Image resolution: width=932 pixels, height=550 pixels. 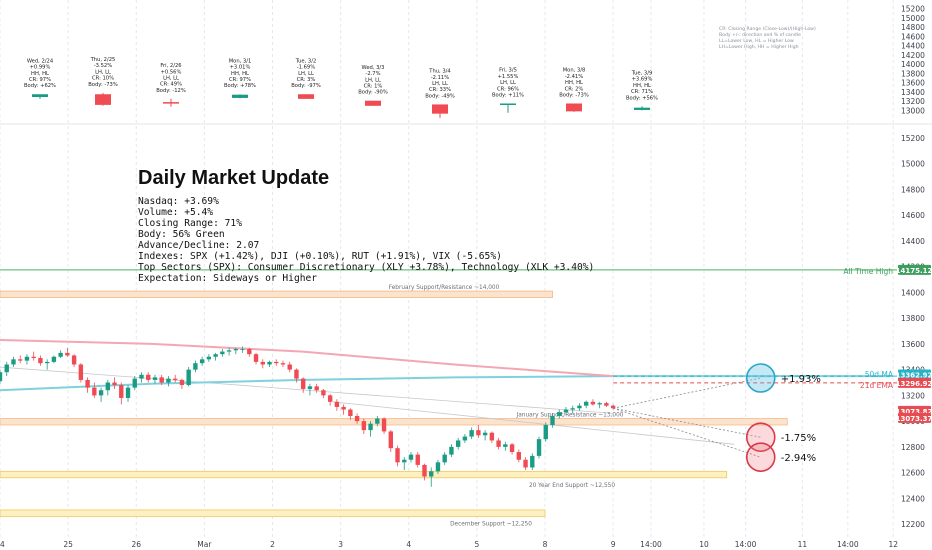 I want to click on upper-axis-tick-label: 14200, so click(x=913, y=55).